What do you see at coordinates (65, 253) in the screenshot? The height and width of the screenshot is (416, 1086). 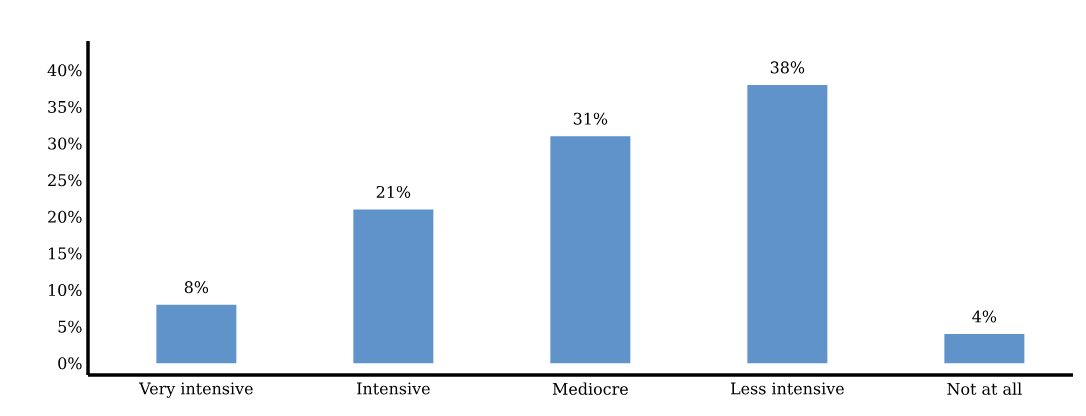 I see `y-tick-label: 15%` at bounding box center [65, 253].